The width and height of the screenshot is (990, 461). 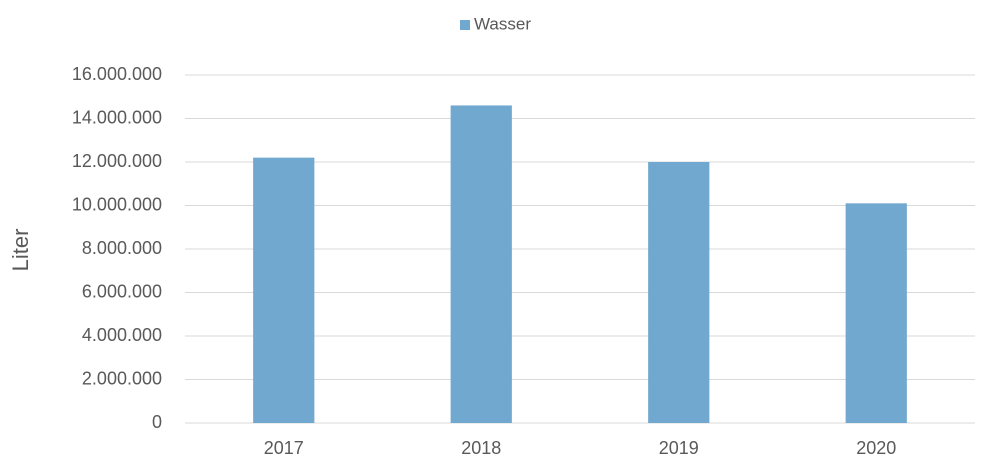 What do you see at coordinates (465, 25) in the screenshot?
I see `legend-swatch` at bounding box center [465, 25].